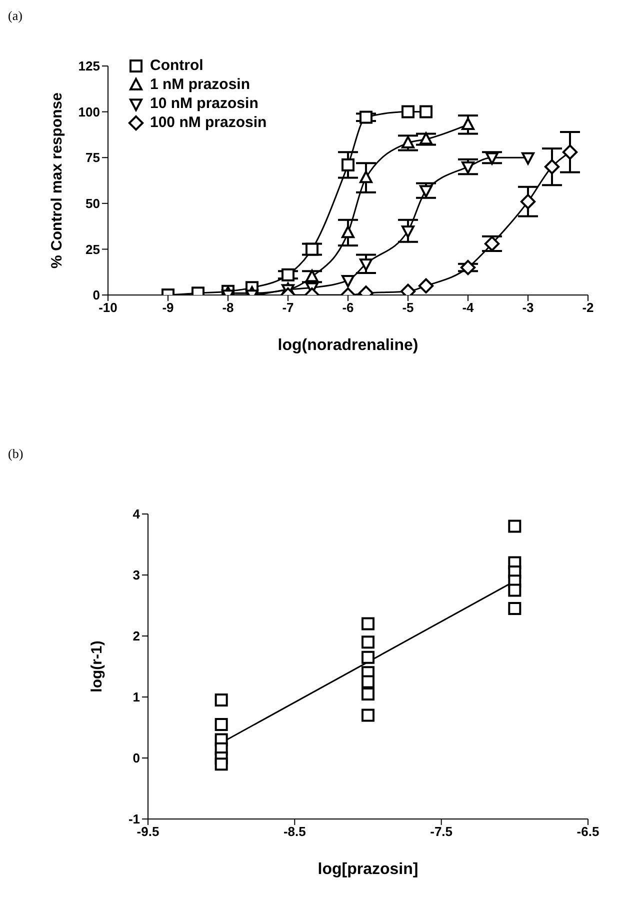  I want to click on x-tick-label: -10, so click(108, 308).